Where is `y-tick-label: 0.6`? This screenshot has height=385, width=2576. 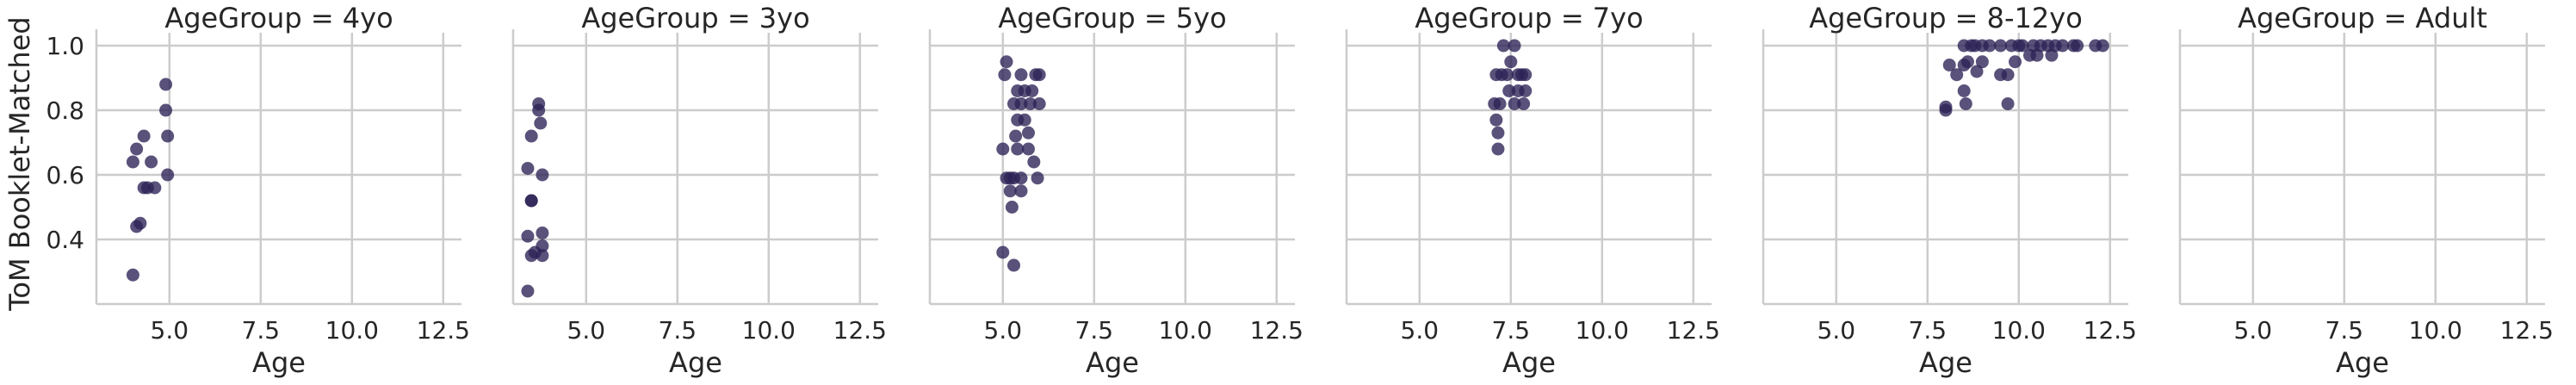 y-tick-label: 0.6 is located at coordinates (65, 175).